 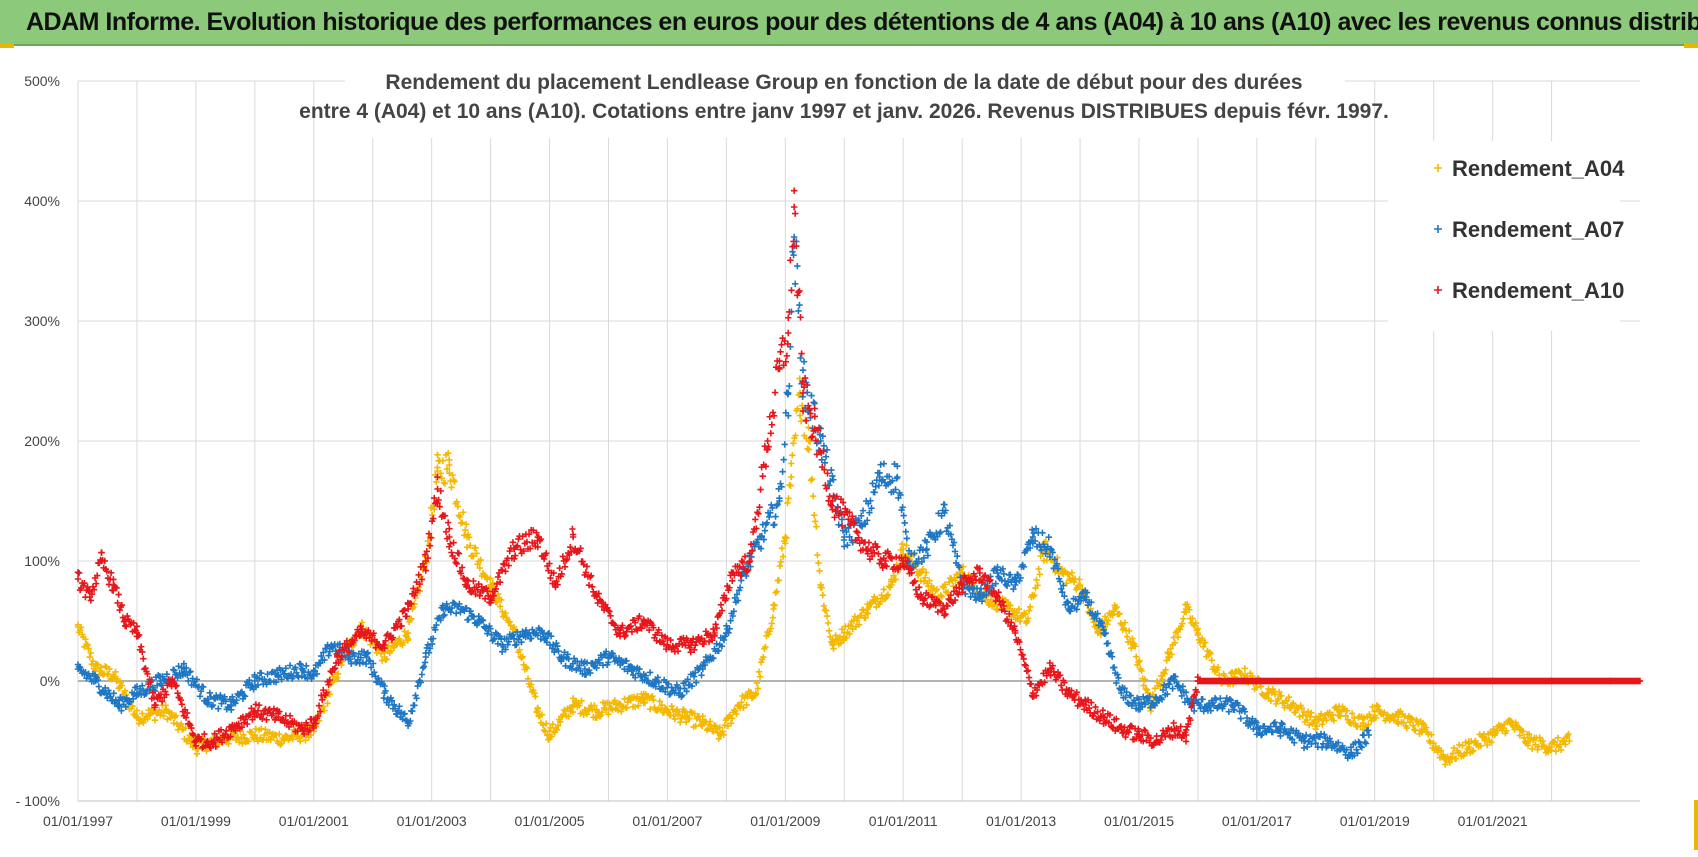 I want to click on frame-corner-bottom-right, so click(x=1696, y=825).